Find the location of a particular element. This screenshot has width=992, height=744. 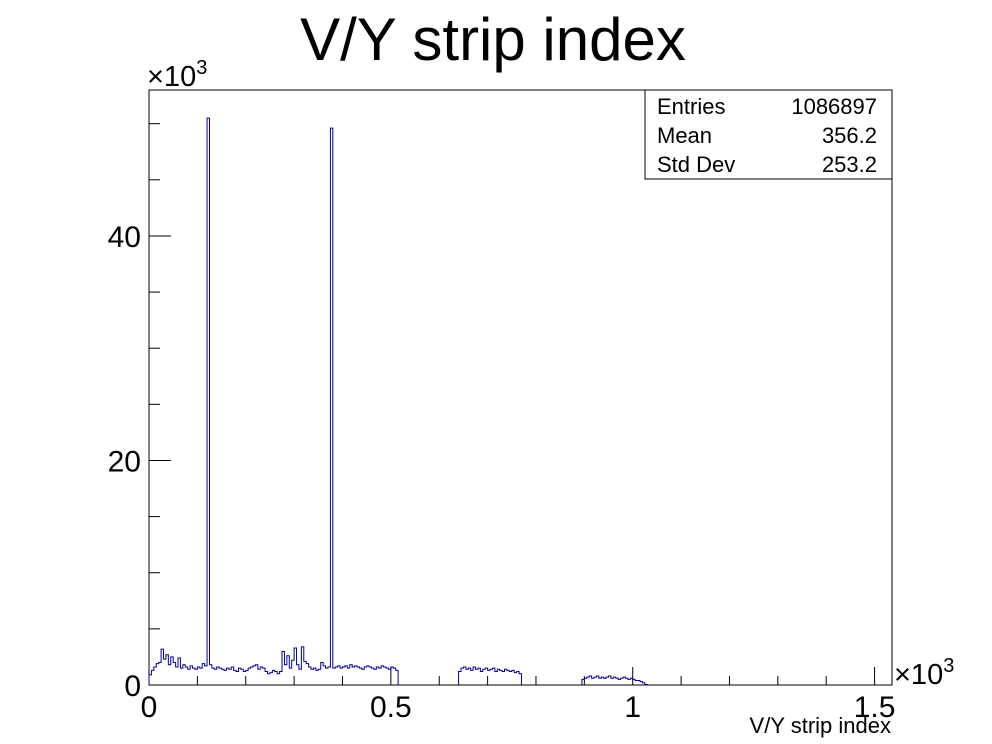

stats-stddev-value: 253.2 is located at coordinates (849, 164).